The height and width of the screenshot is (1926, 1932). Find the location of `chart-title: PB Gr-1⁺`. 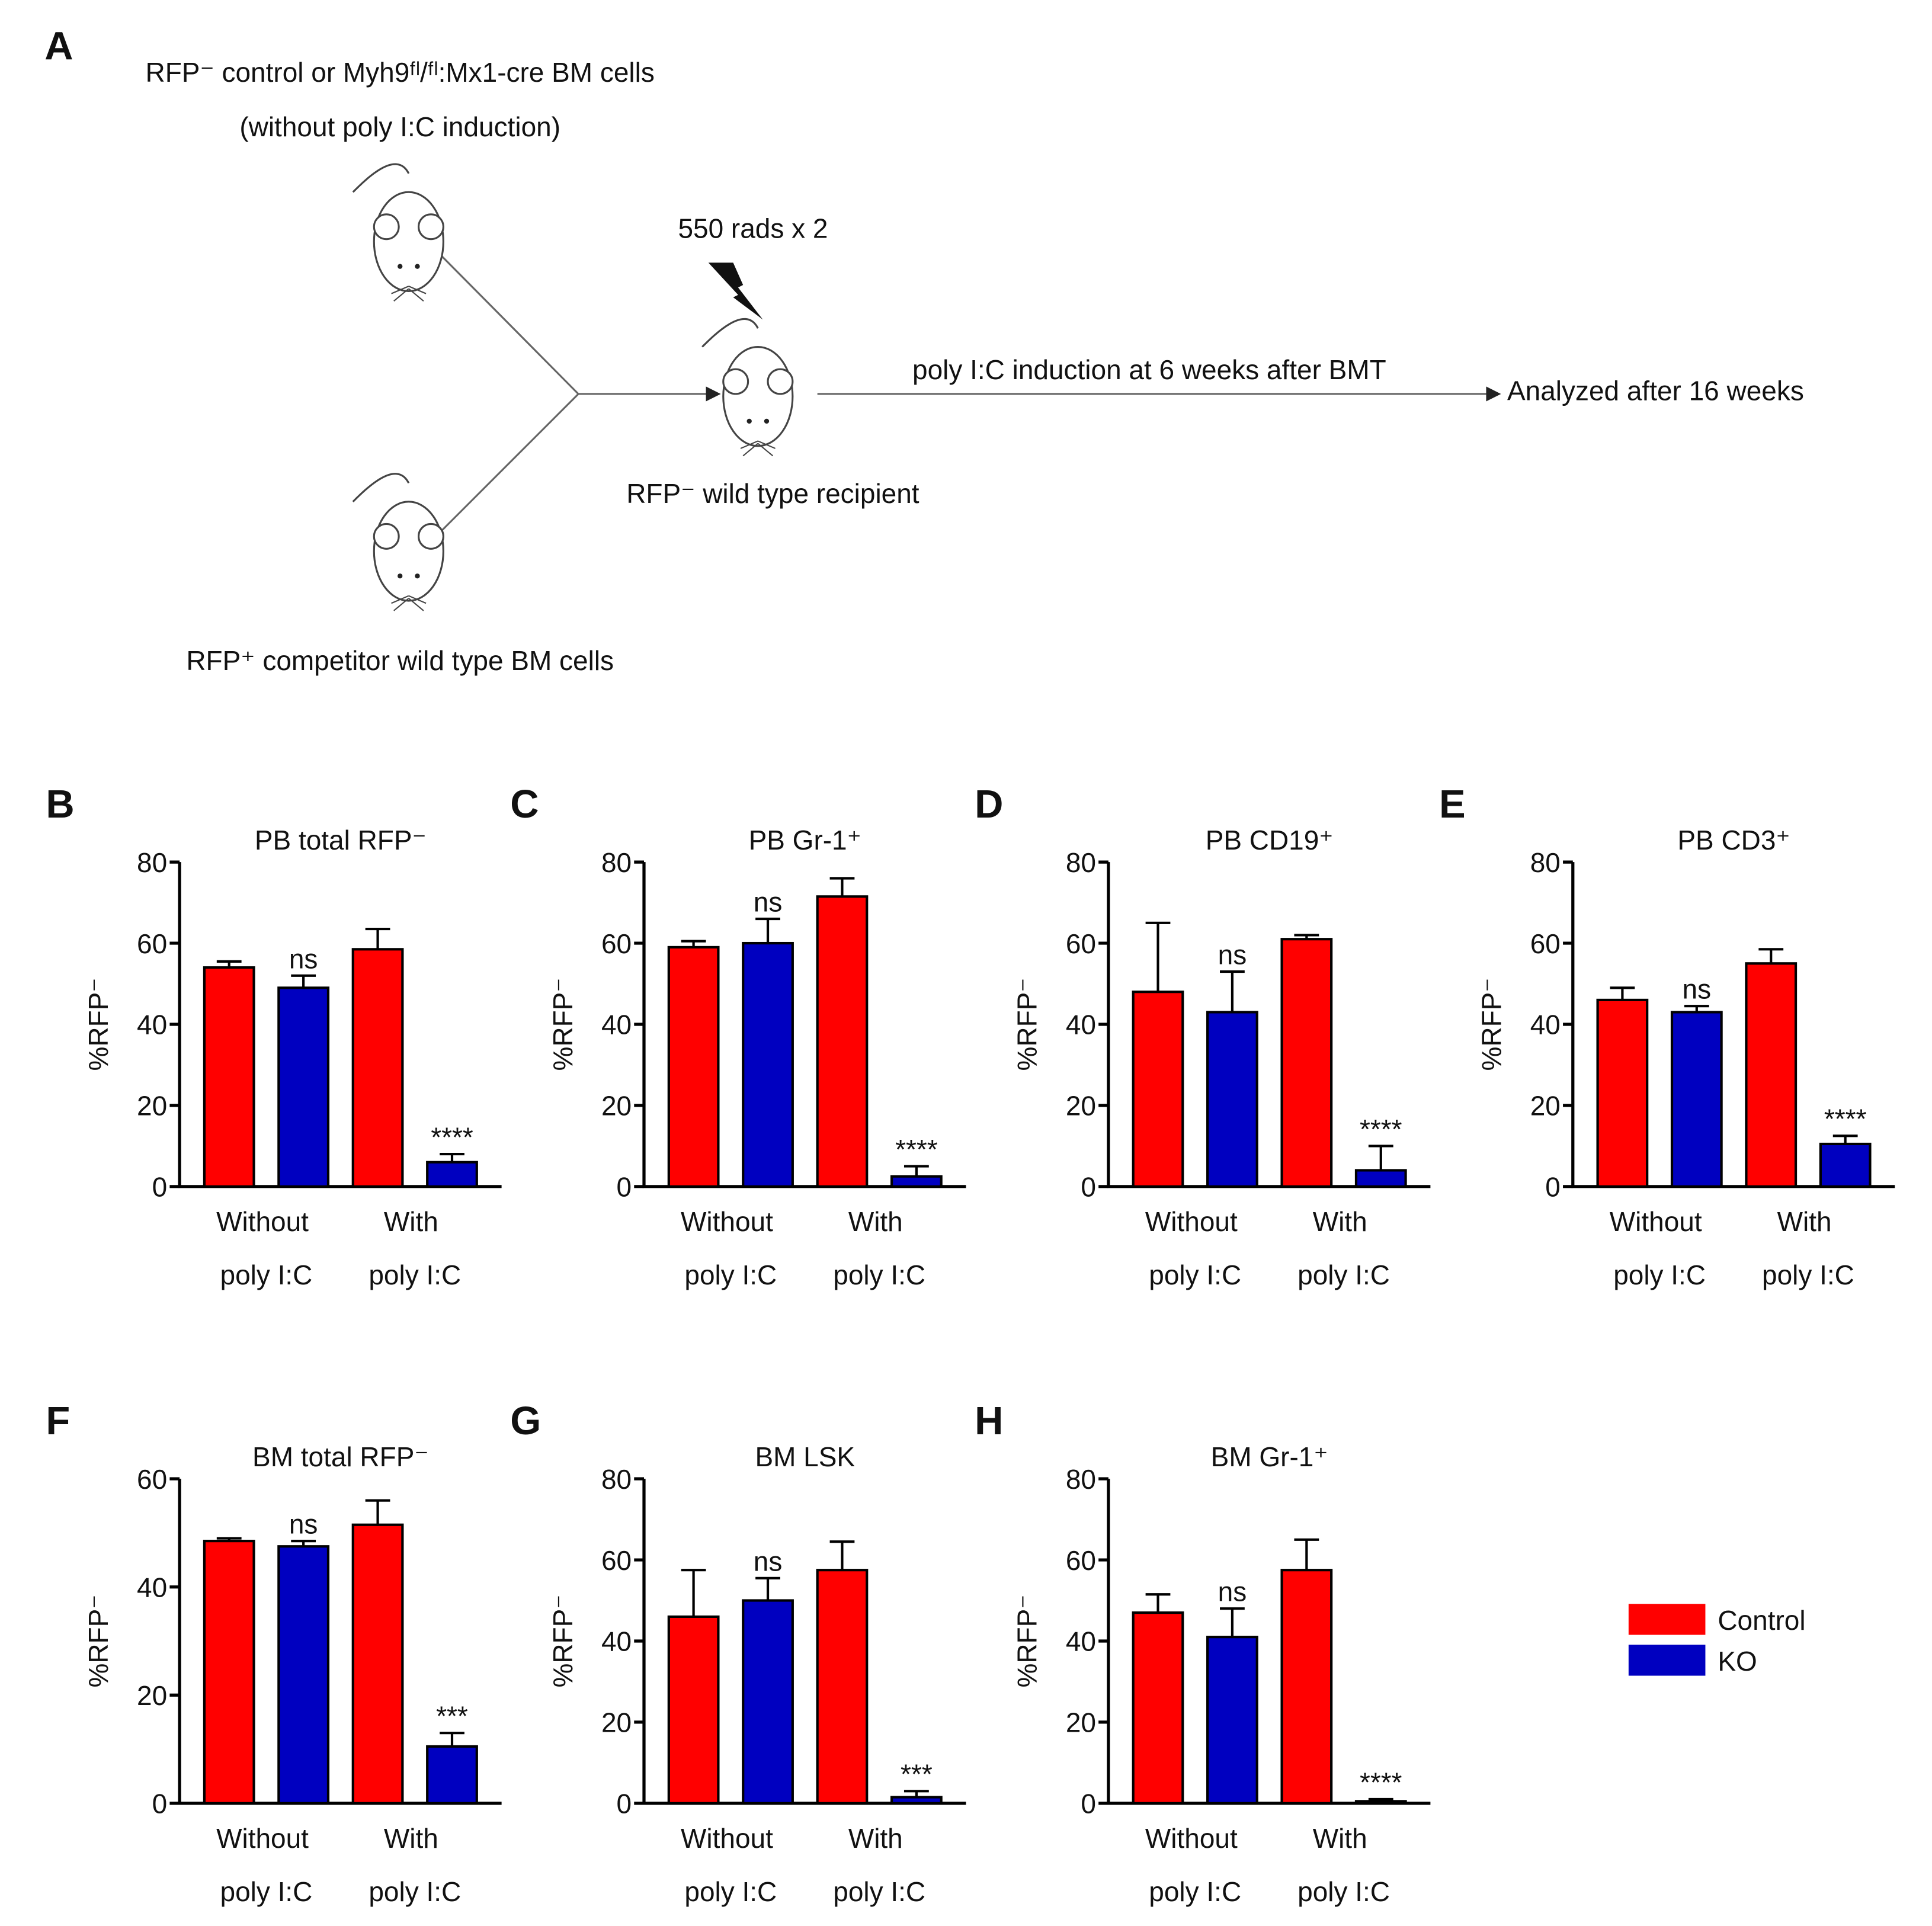

chart-title: PB Gr-1⁺ is located at coordinates (805, 840).